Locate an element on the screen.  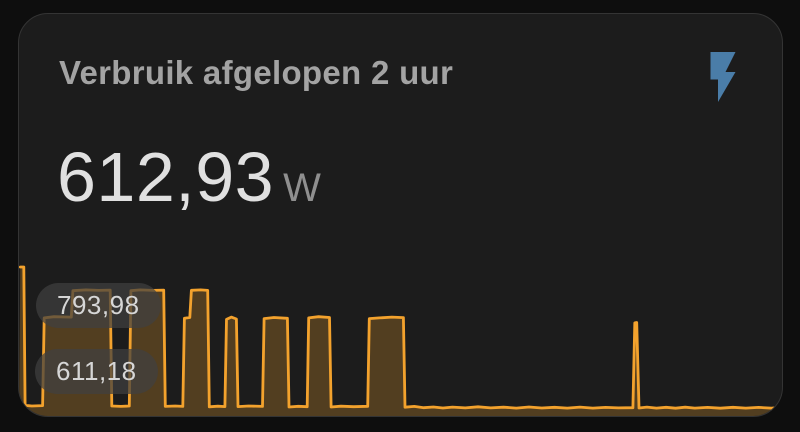
sensor-value-row: 612,93 W is located at coordinates (189, 177).